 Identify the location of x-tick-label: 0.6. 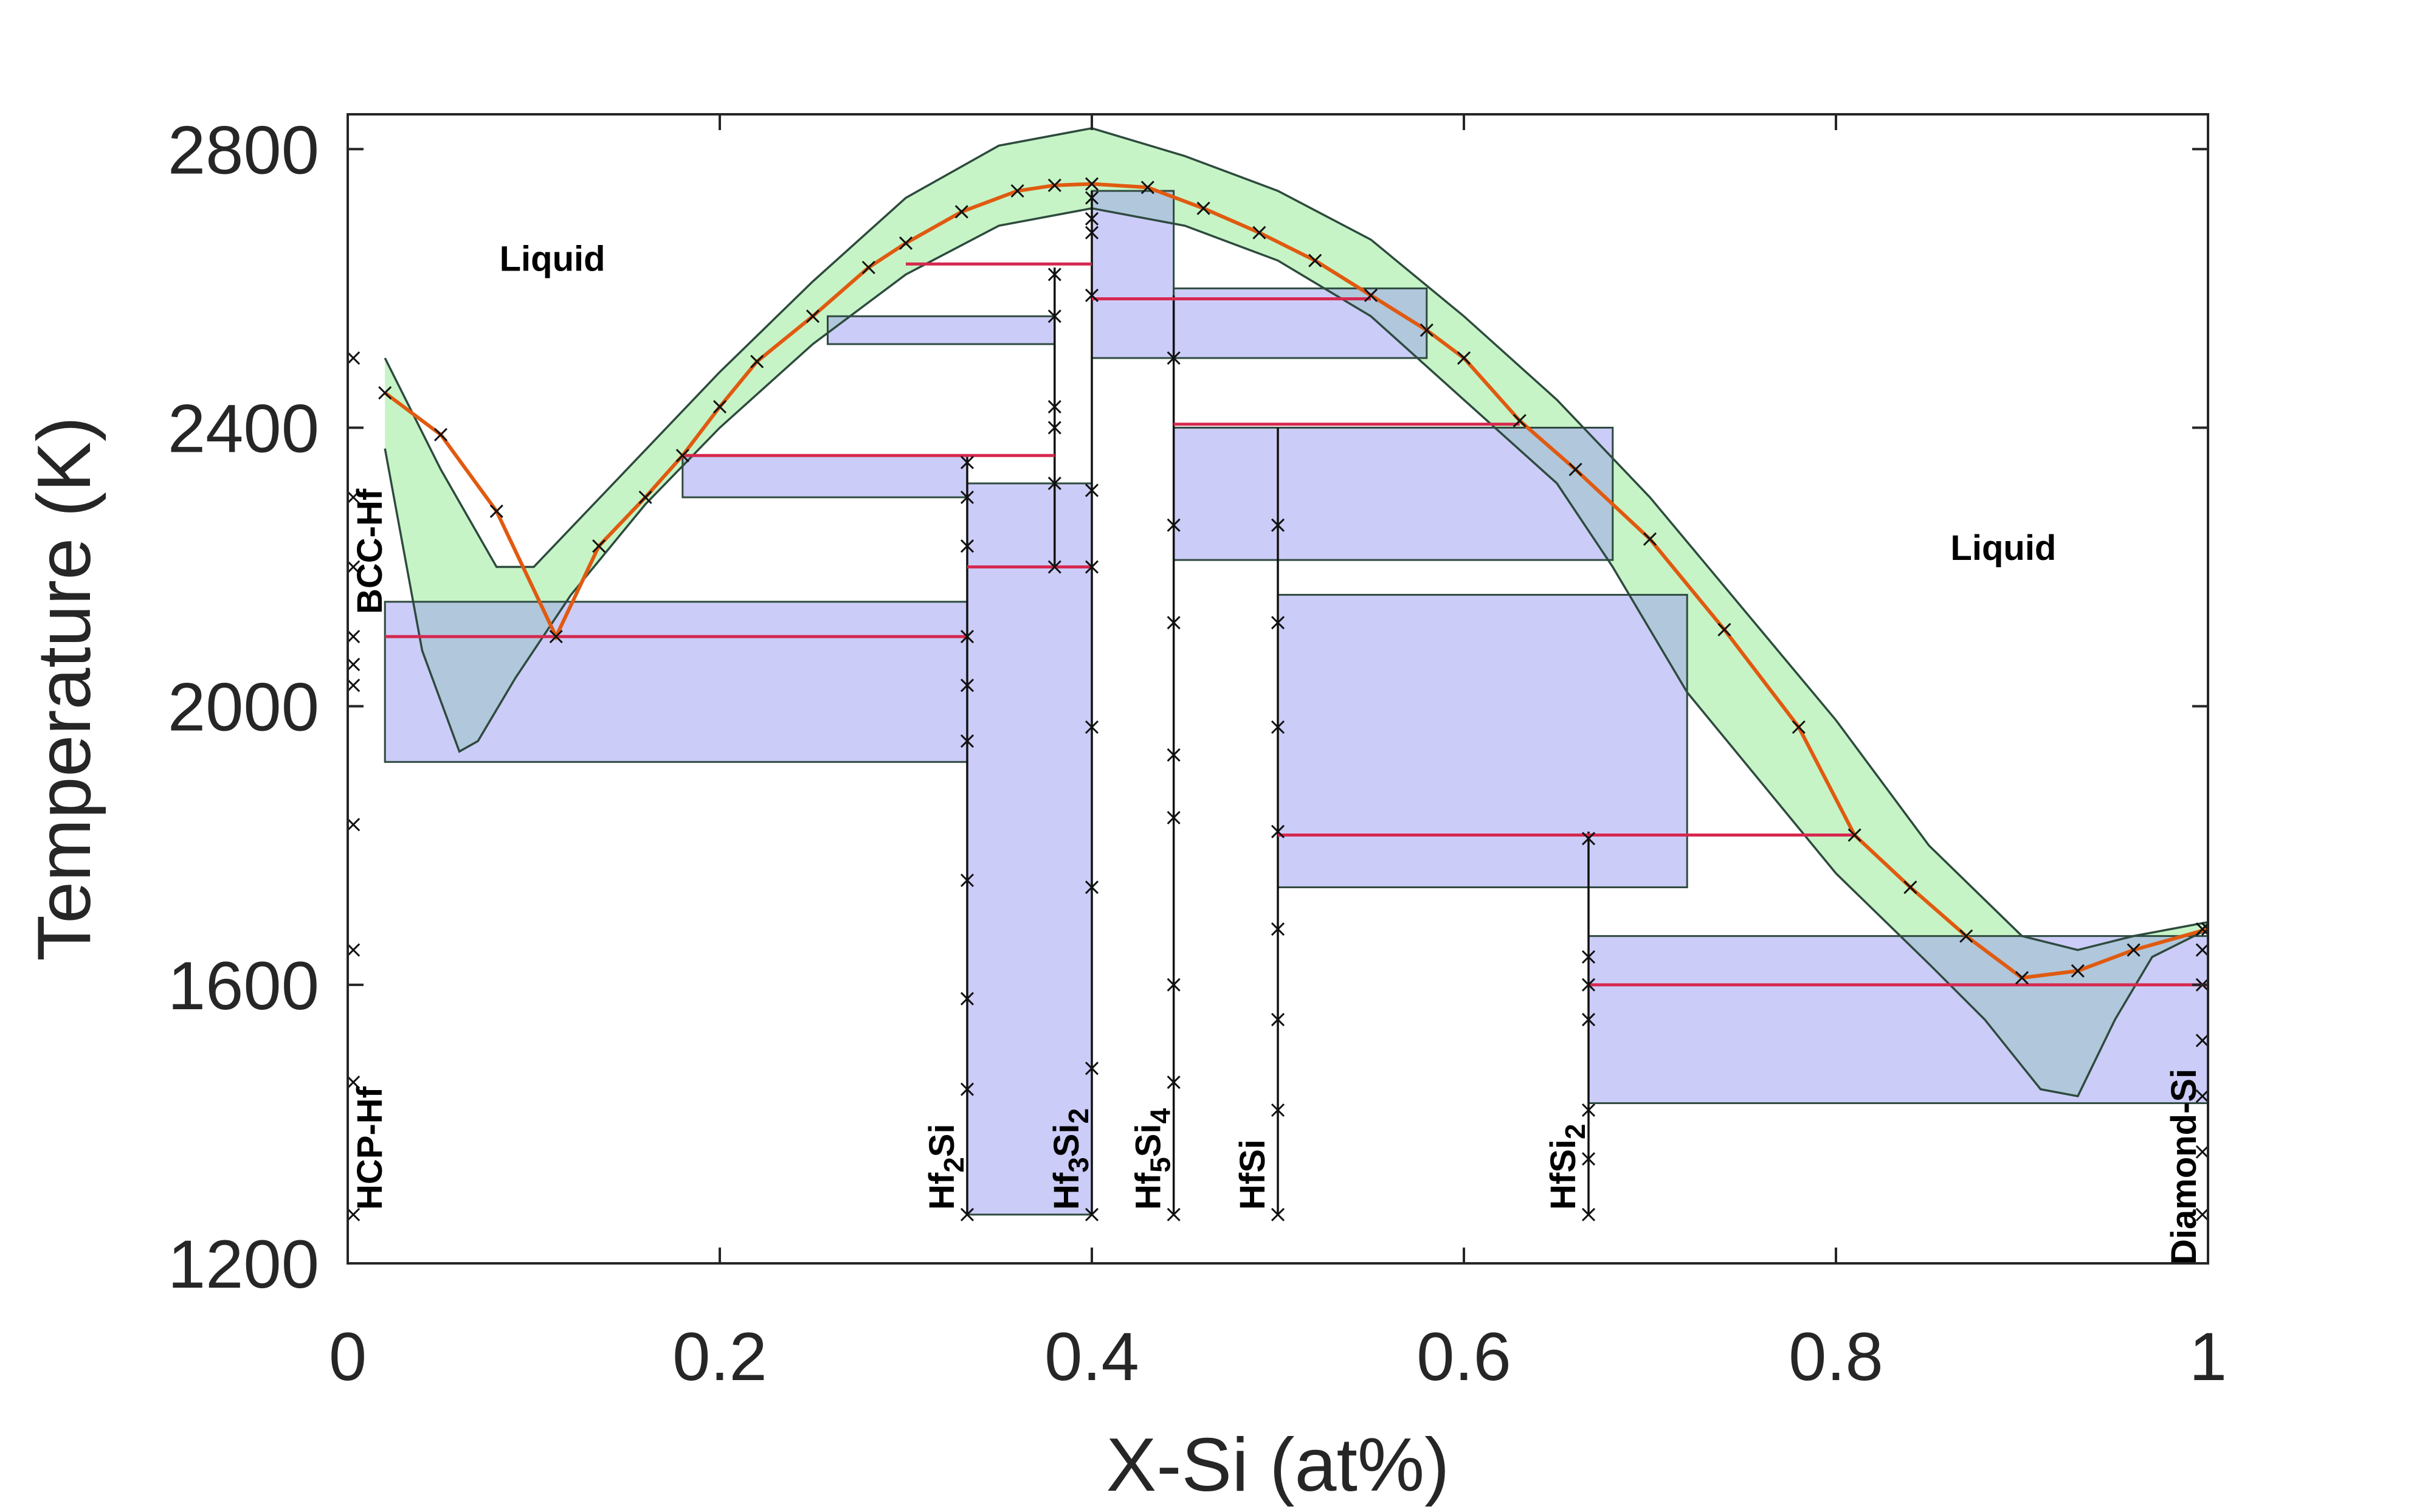
(1463, 1357).